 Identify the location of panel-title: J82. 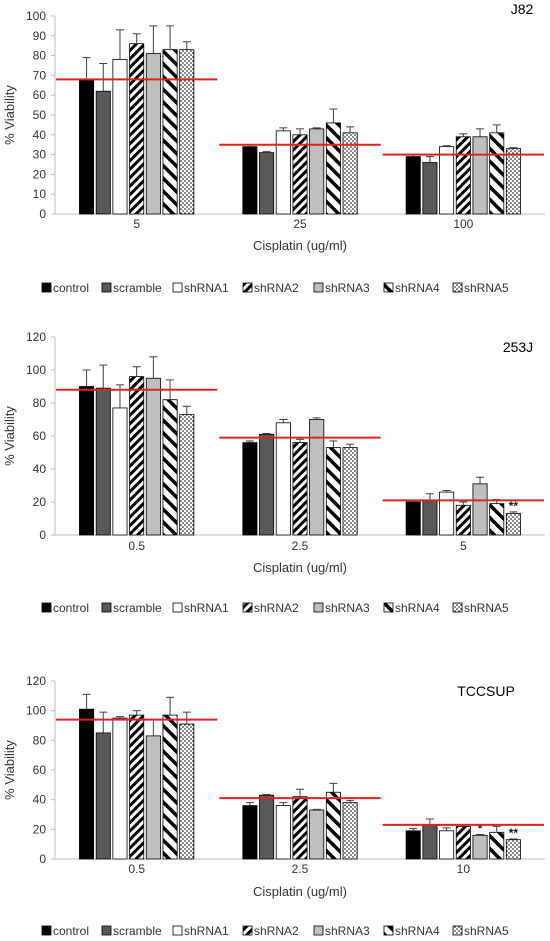
(522, 9).